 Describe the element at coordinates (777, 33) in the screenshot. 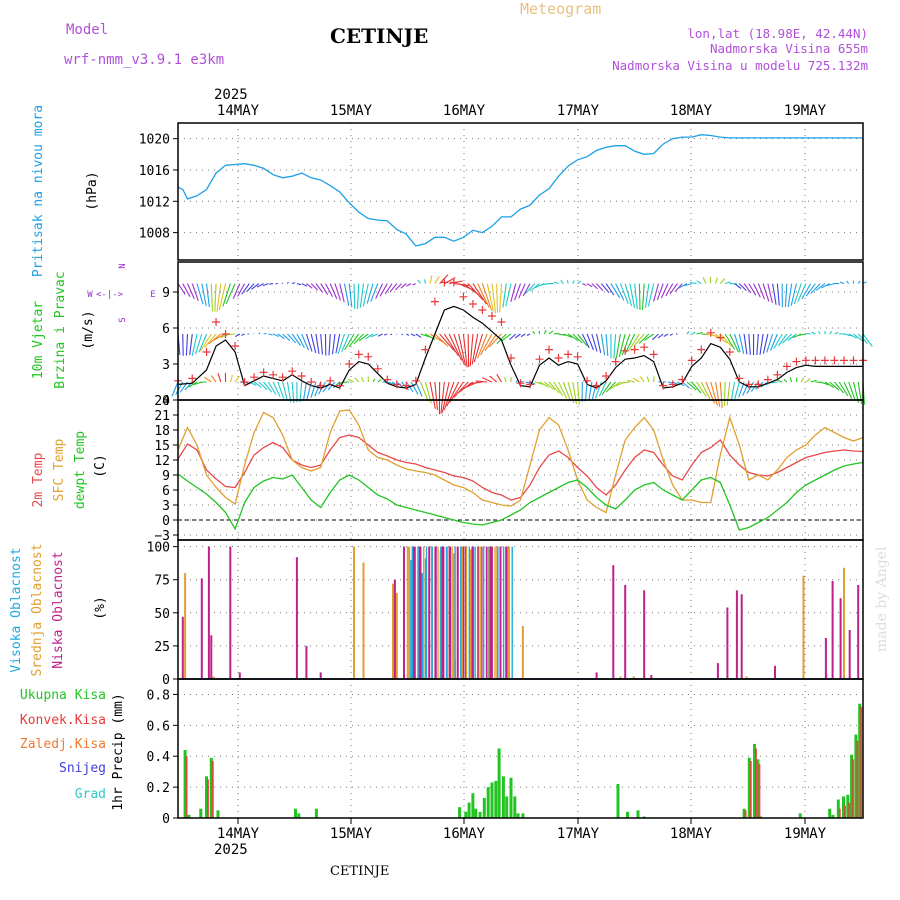

I see `lonlat-text: lon,lat (18.98E, 42.44N)` at that location.